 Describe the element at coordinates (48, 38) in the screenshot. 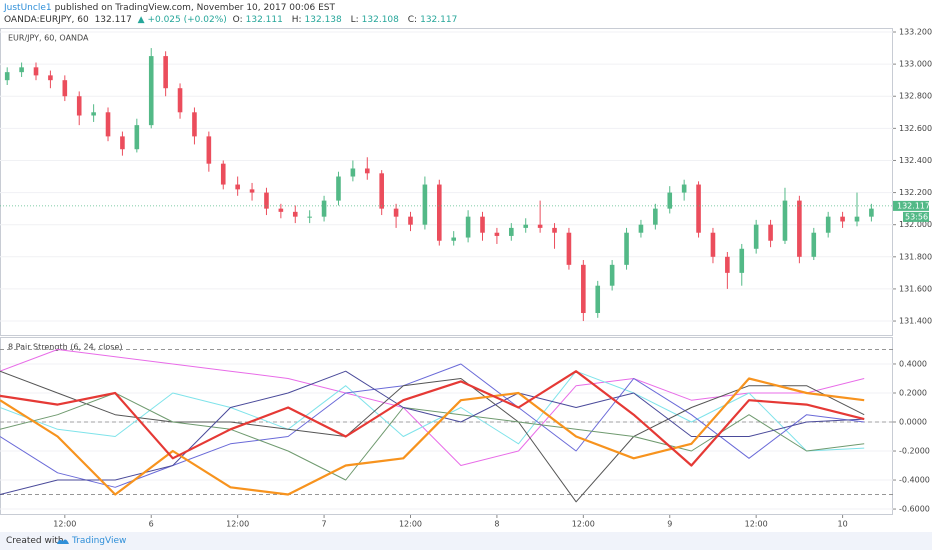

I see `pane-title: EUR/JPY, 60, OANDA` at that location.